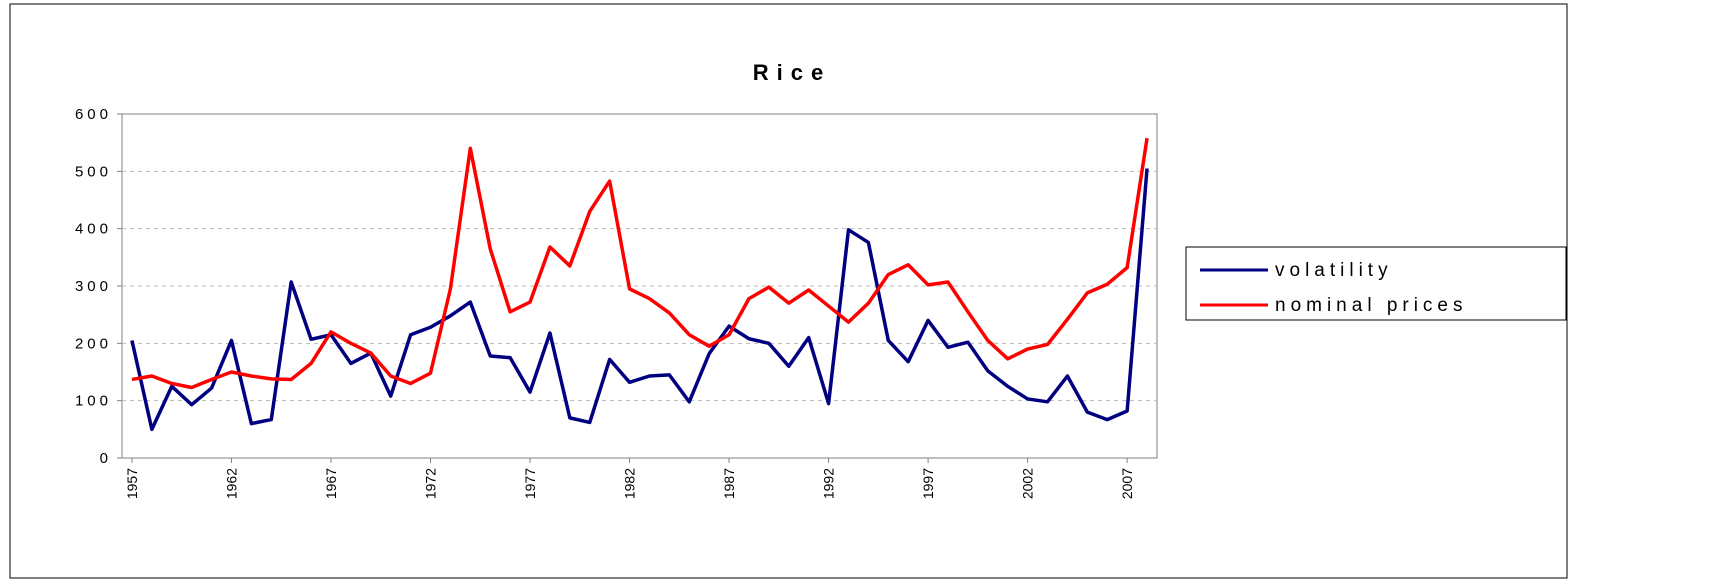 The height and width of the screenshot is (584, 1716). What do you see at coordinates (93, 343) in the screenshot?
I see `y-tick-label: 200` at bounding box center [93, 343].